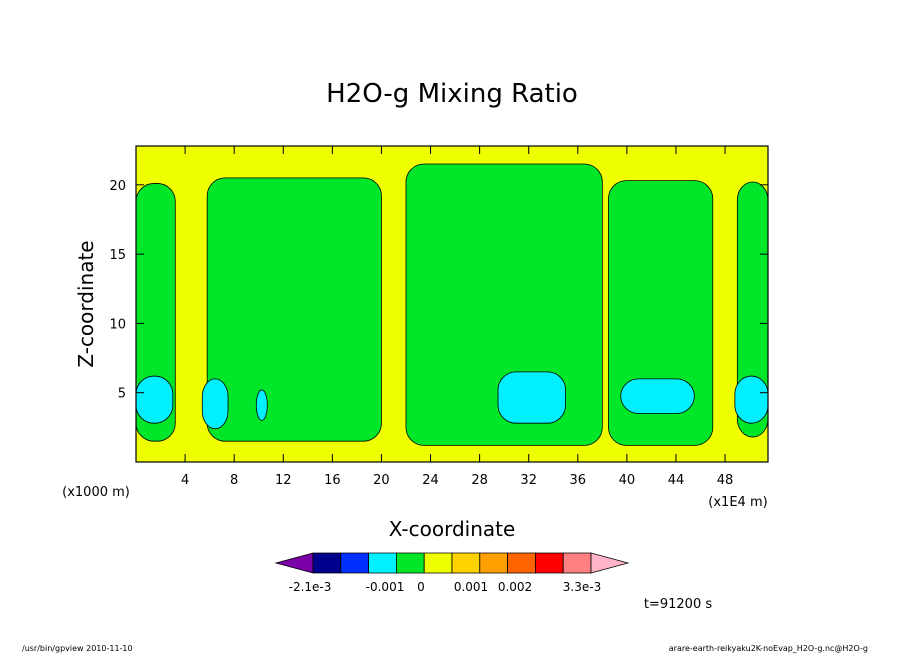 This screenshot has width=904, height=654. I want to click on chart-title: H2O-g Mixing Ratio, so click(452, 94).